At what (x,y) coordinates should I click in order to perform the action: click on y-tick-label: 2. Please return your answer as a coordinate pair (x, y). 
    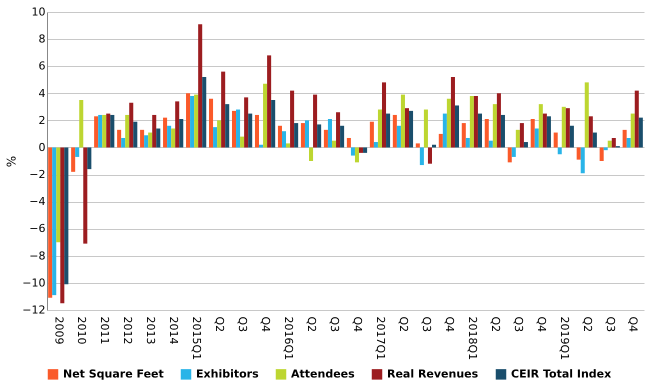
    Looking at the image, I should click on (42, 120).